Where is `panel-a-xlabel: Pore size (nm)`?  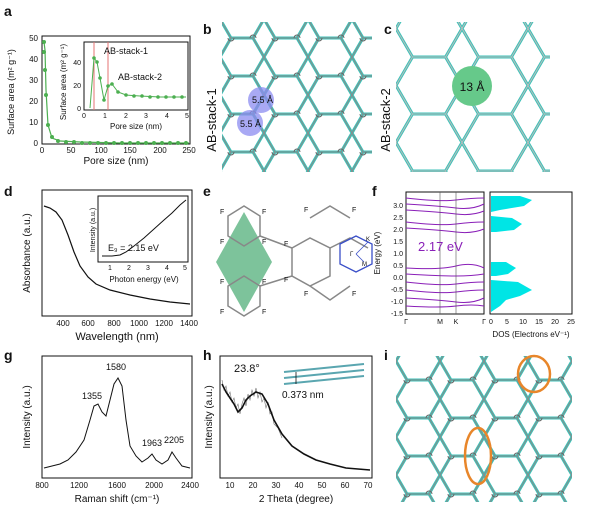
panel-a-xlabel: Pore size (nm) is located at coordinates (115, 161).